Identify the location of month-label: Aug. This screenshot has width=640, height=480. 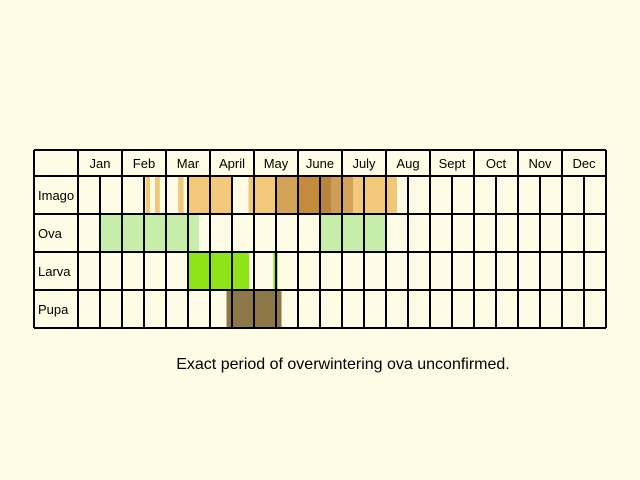
(407, 163).